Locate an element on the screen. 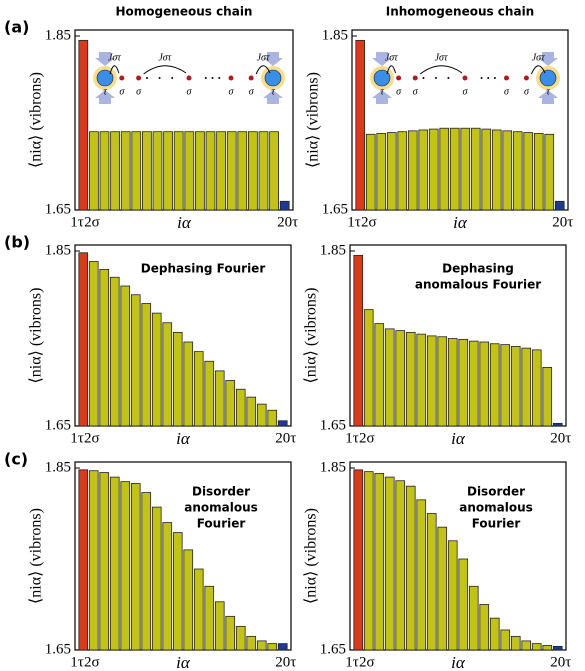 The height and width of the screenshot is (671, 585). column-title: Homogeneous chain is located at coordinates (184, 12).